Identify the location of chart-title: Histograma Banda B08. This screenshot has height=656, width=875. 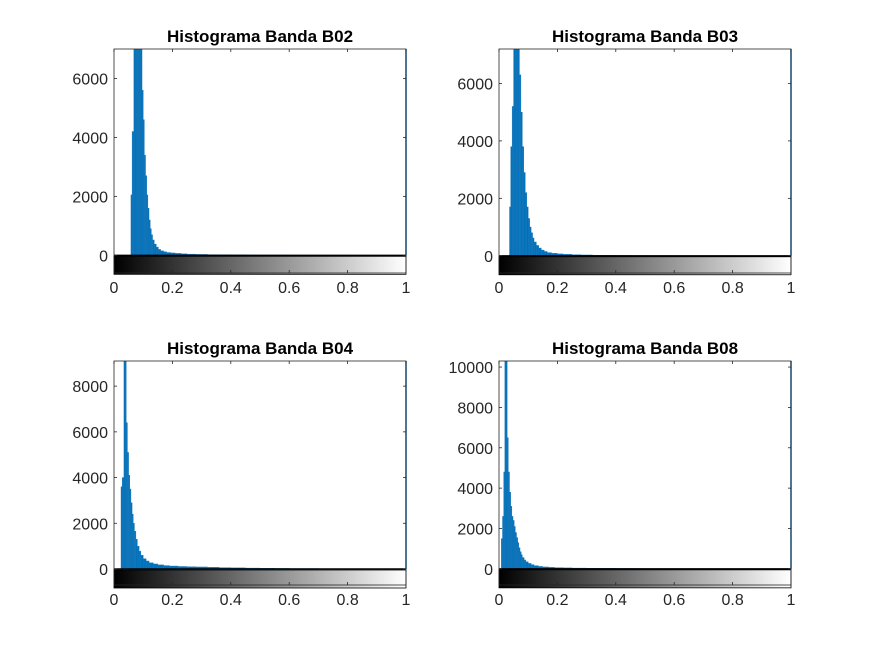
(645, 348).